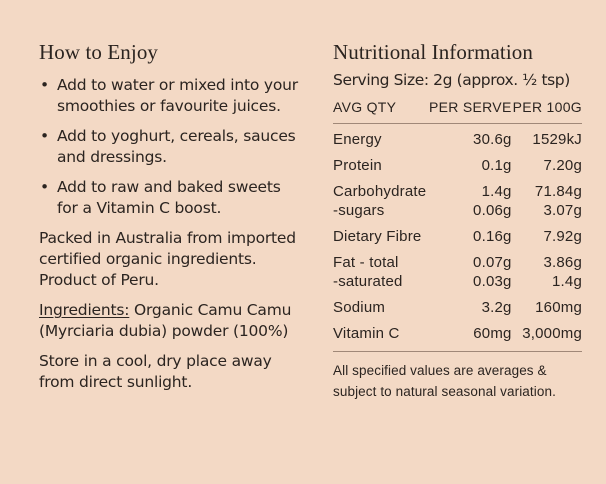  I want to click on nutrient-name: Fat - total, so click(366, 262).